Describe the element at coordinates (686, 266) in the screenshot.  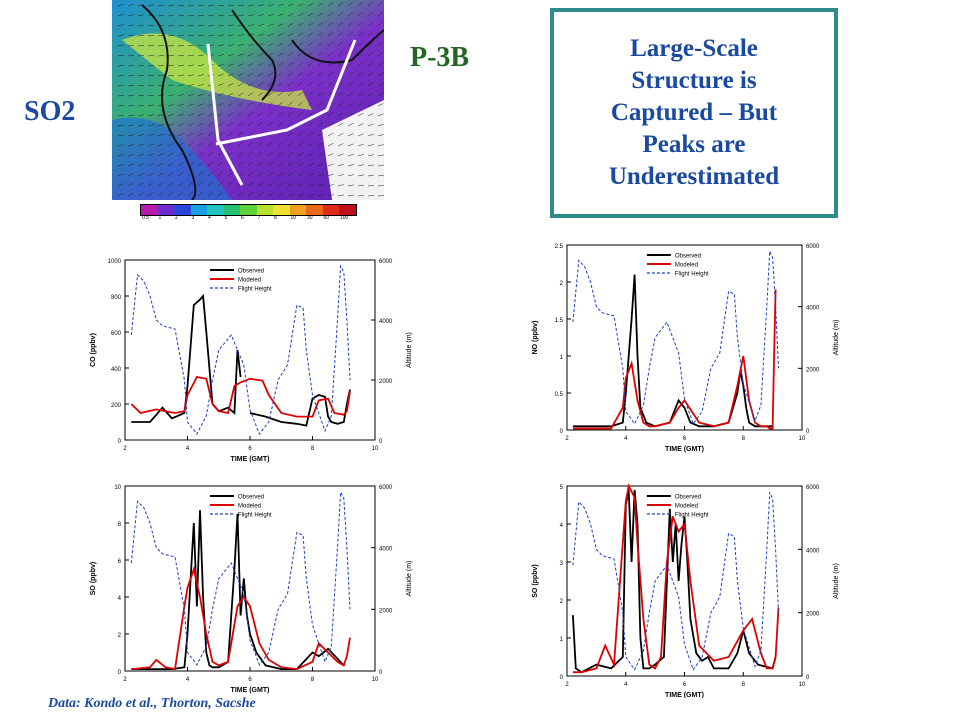
I see `legend-label: Modeled` at that location.